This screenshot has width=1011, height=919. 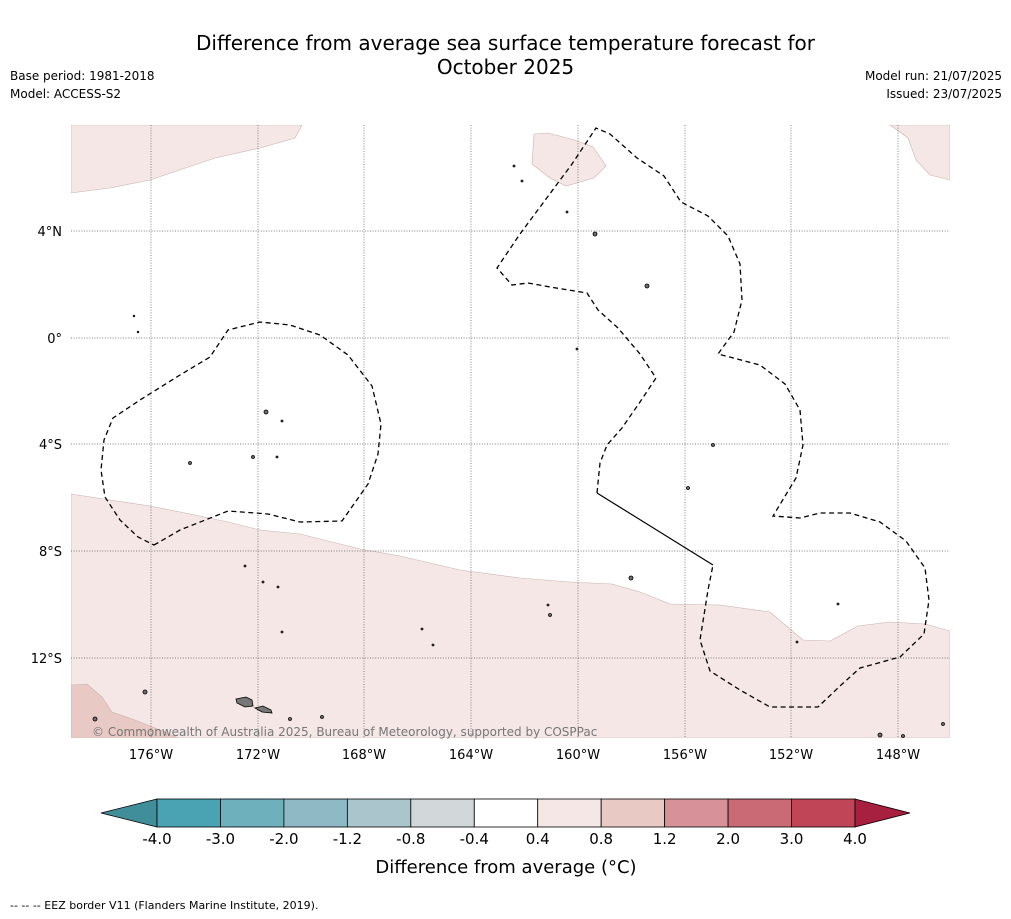 I want to click on colorbar-tick-label: -2.0, so click(x=283, y=839).